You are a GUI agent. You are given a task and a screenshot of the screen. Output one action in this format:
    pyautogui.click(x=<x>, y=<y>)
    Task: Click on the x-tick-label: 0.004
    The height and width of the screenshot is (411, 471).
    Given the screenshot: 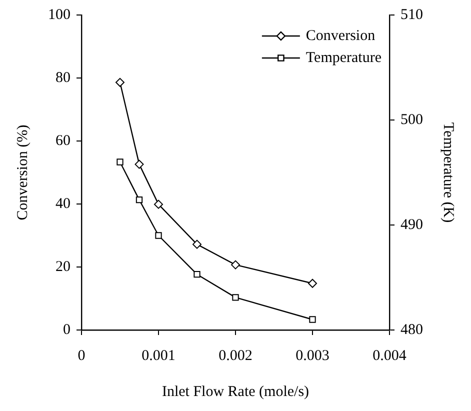 What is the action you would take?
    pyautogui.click(x=389, y=356)
    